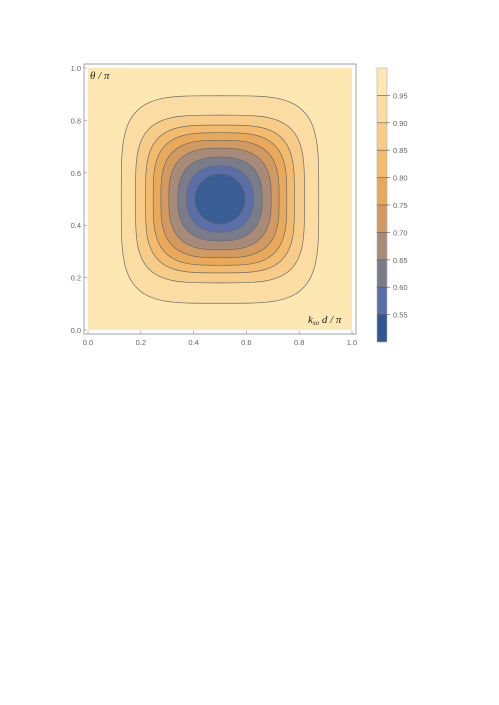 The image size is (499, 705). I want to click on x-axis-ticks: 0.0 0.2 0.4 0.6 0.8 1.0, so click(220, 339).